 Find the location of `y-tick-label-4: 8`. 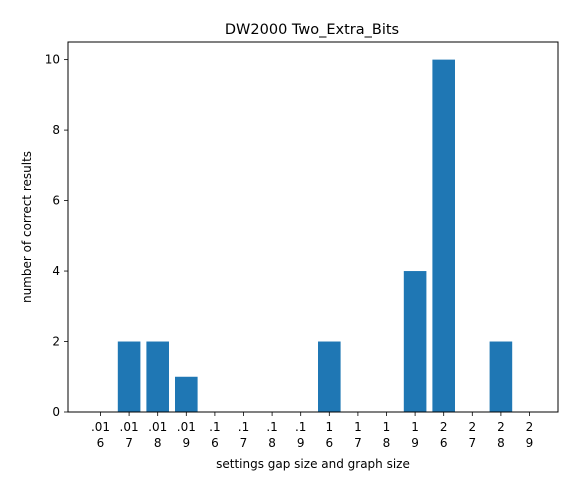

y-tick-label-4: 8 is located at coordinates (56, 130).